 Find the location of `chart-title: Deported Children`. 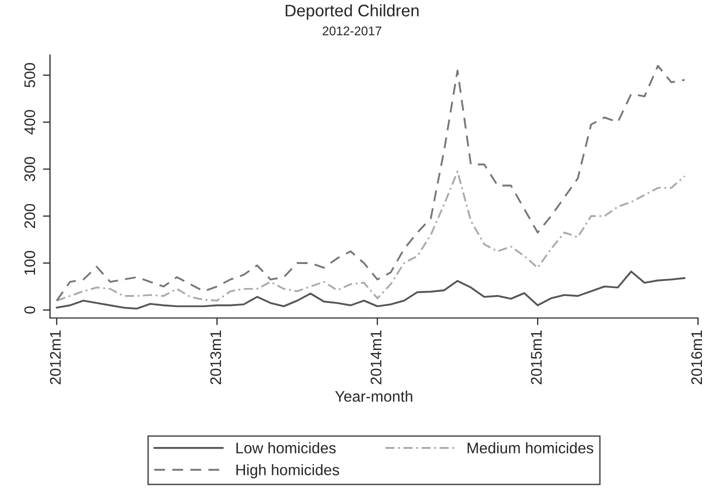

chart-title: Deported Children is located at coordinates (352, 12).